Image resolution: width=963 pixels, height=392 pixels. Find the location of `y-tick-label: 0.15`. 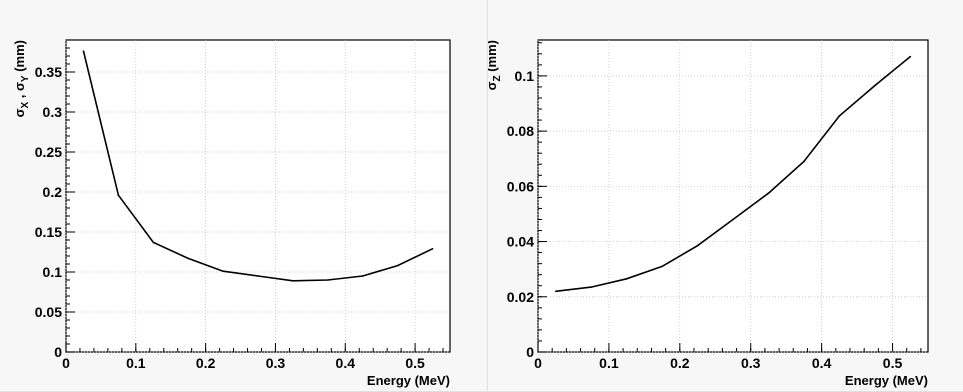

y-tick-label: 0.15 is located at coordinates (48, 232).